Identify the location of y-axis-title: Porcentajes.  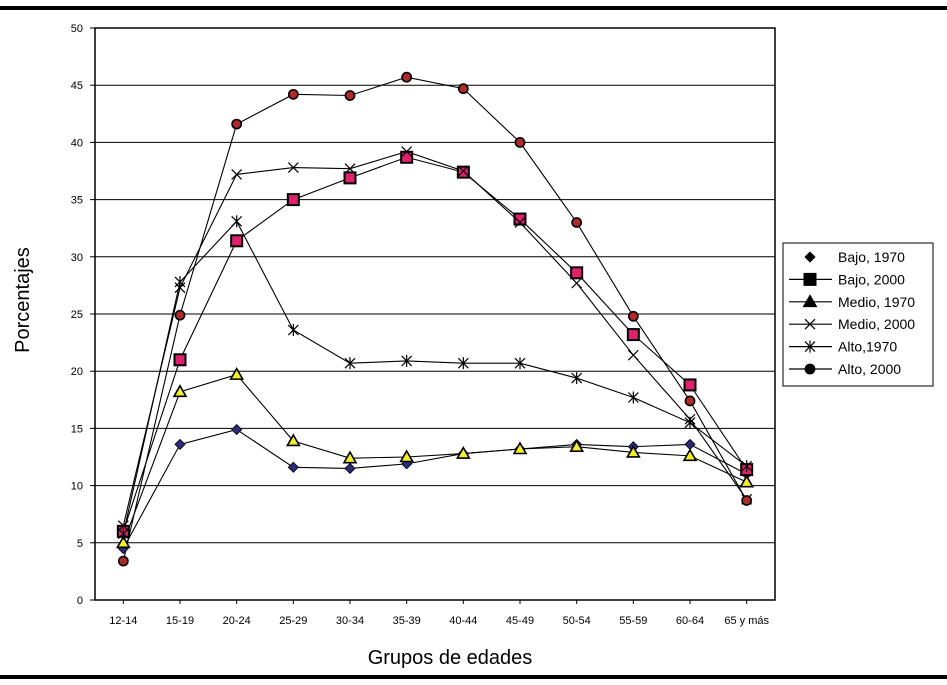
(23, 300).